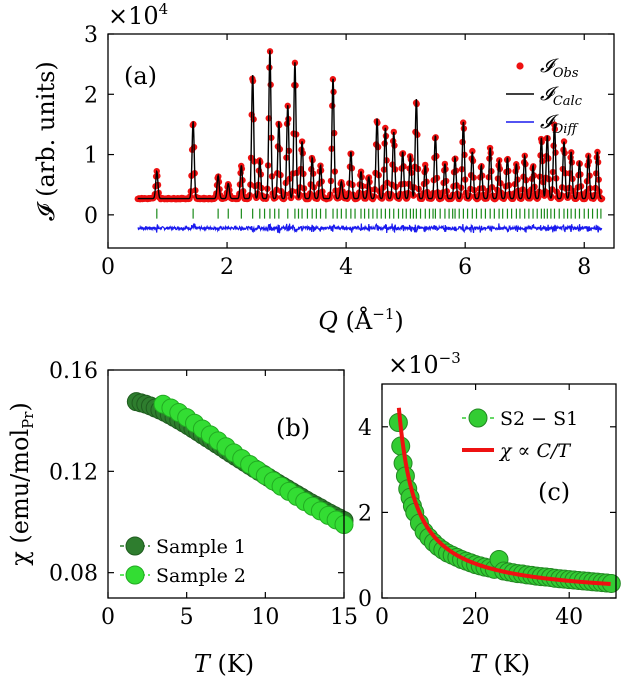 The height and width of the screenshot is (686, 622). What do you see at coordinates (569, 617) in the screenshot?
I see `x-tick-label: 40` at bounding box center [569, 617].